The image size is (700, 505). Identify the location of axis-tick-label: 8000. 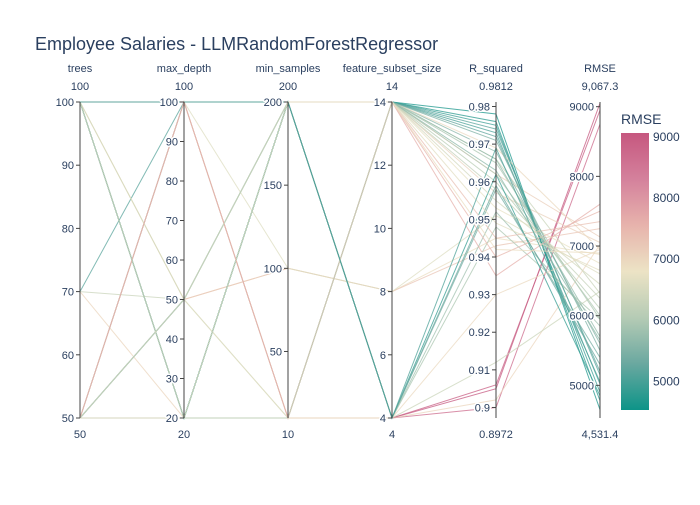
(582, 177).